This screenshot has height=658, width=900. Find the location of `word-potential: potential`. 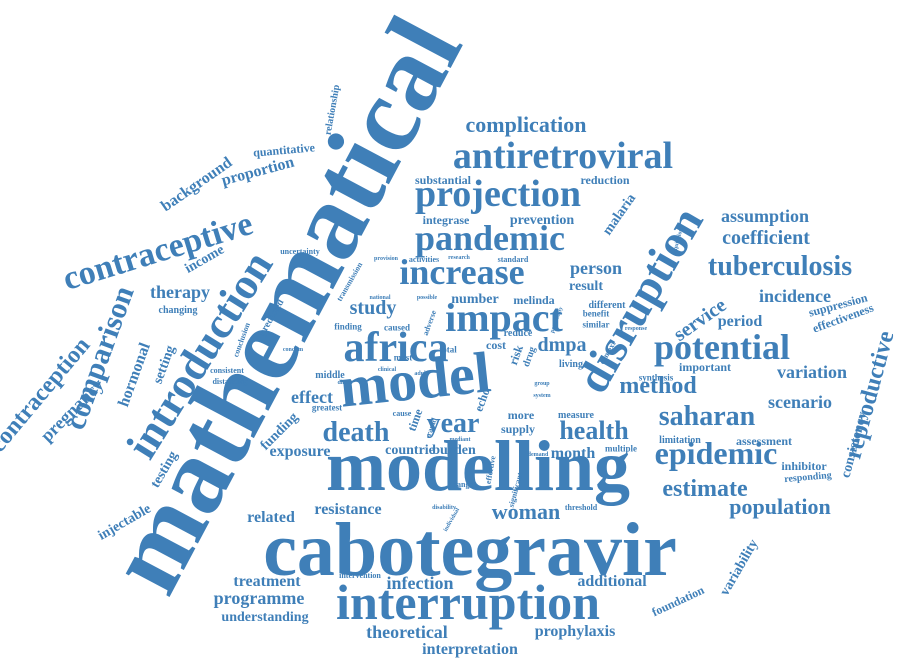

word-potential: potential is located at coordinates (722, 347).